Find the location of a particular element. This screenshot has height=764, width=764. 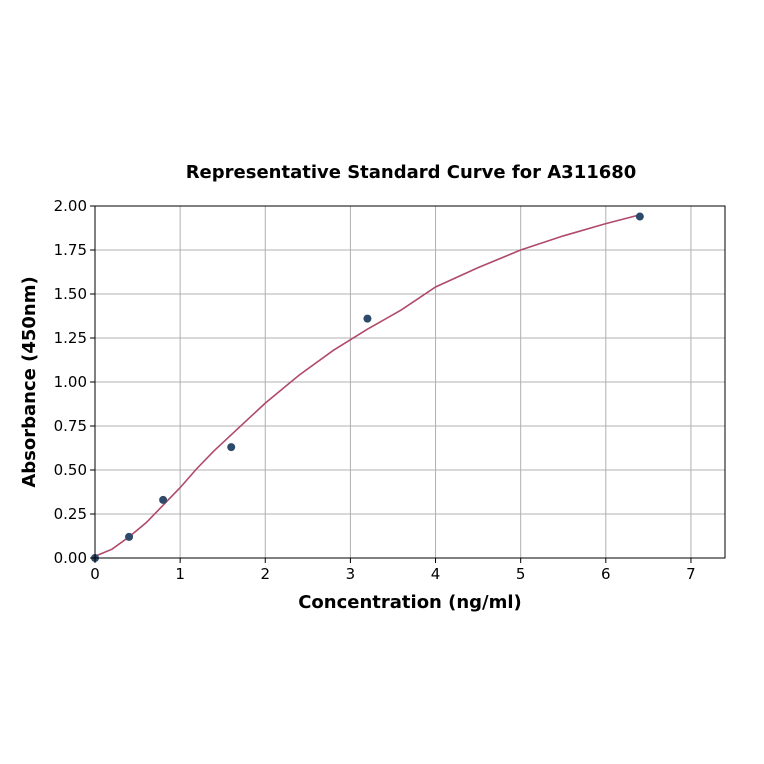

y-tick-label: 1.25 is located at coordinates (70, 338).